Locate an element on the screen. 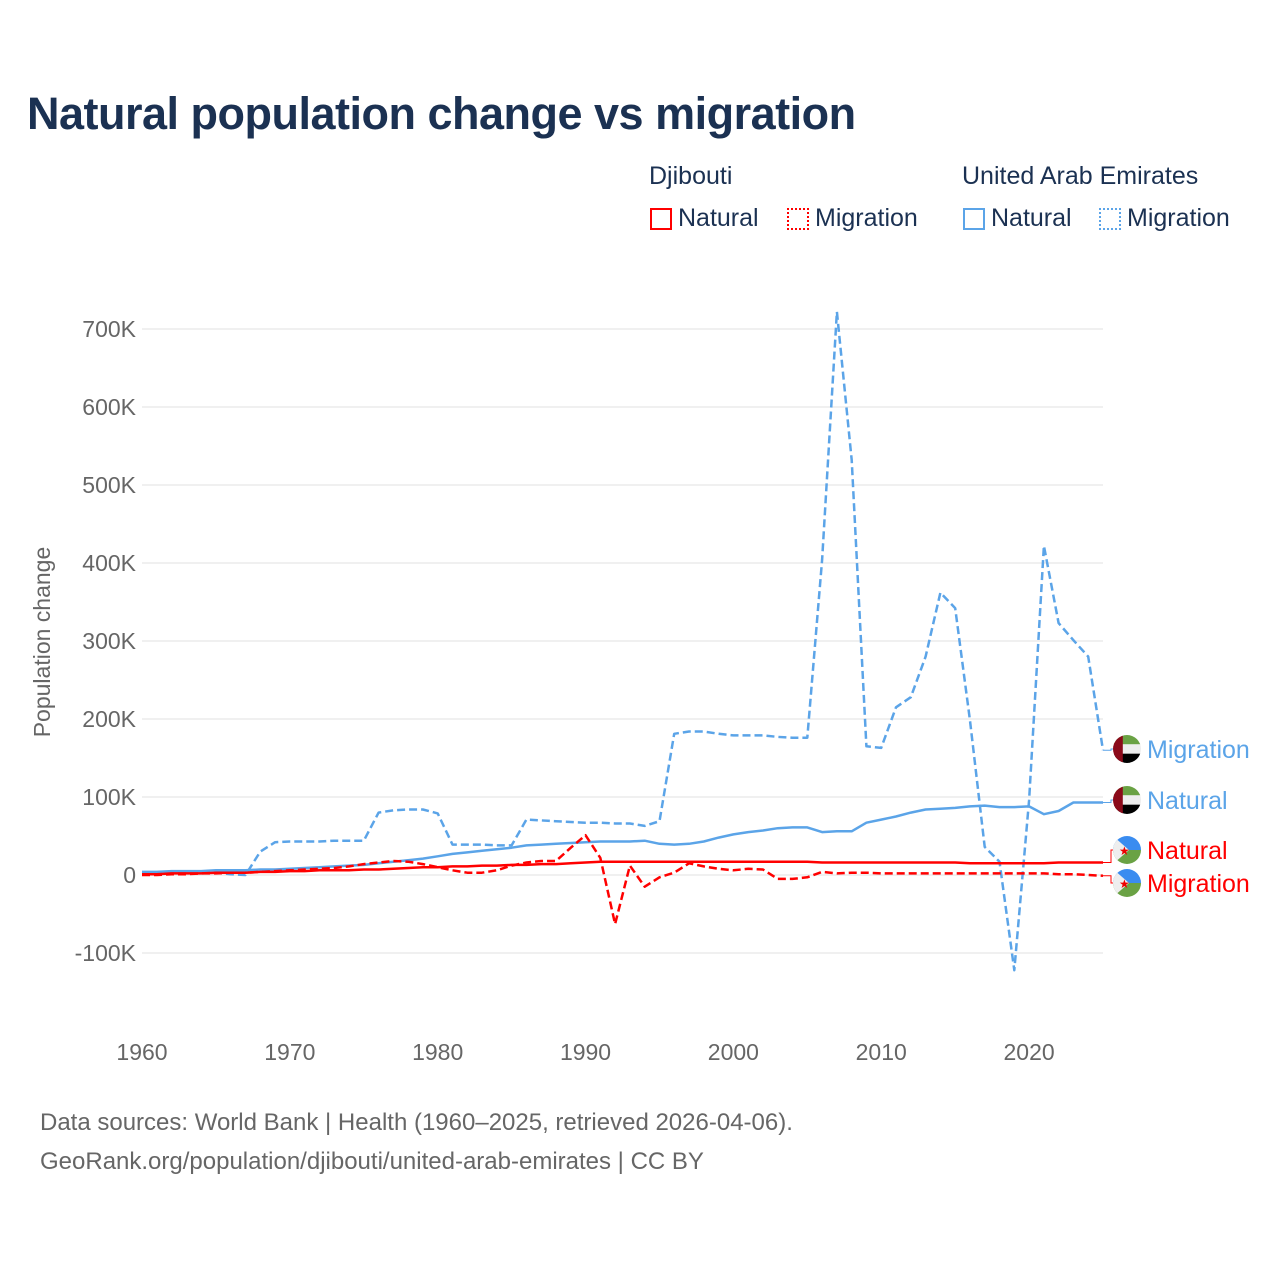  y-tick-label: 0 is located at coordinates (129, 875).